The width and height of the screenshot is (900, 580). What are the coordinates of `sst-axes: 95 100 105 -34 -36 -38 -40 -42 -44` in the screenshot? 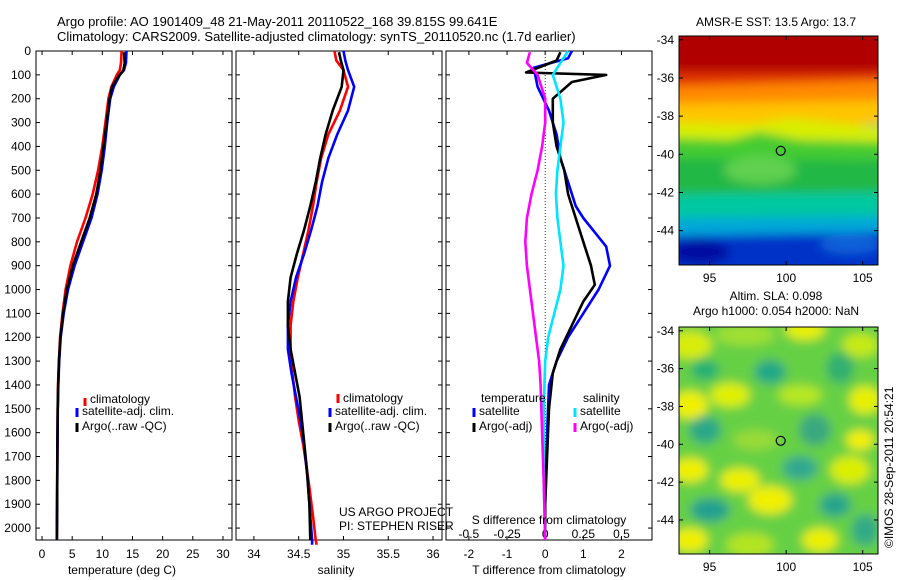 It's located at (767, 159).